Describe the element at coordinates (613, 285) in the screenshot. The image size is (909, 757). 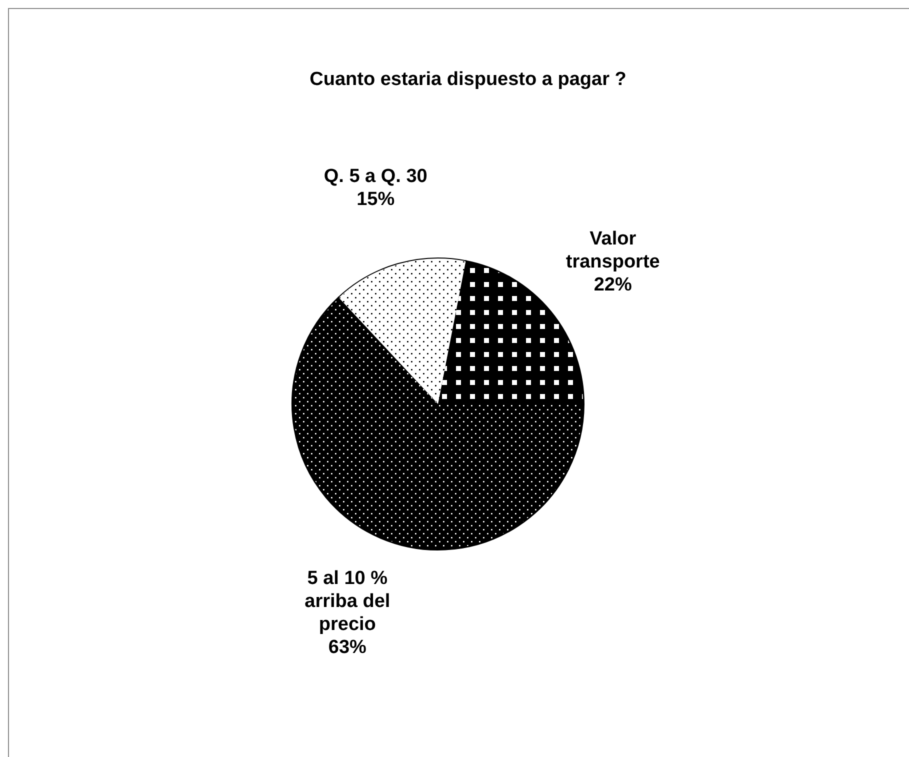
I see `data-label: 22%` at that location.